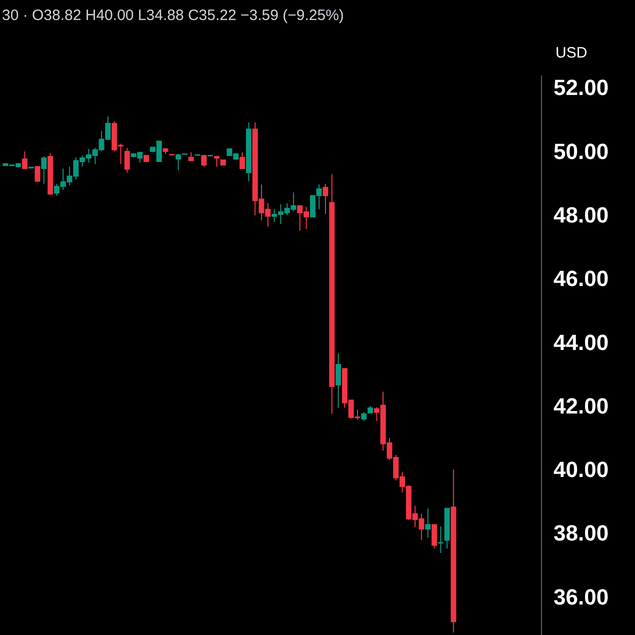 This screenshot has width=635, height=635. What do you see at coordinates (581, 215) in the screenshot?
I see `y-tick-label: 48.00` at bounding box center [581, 215].